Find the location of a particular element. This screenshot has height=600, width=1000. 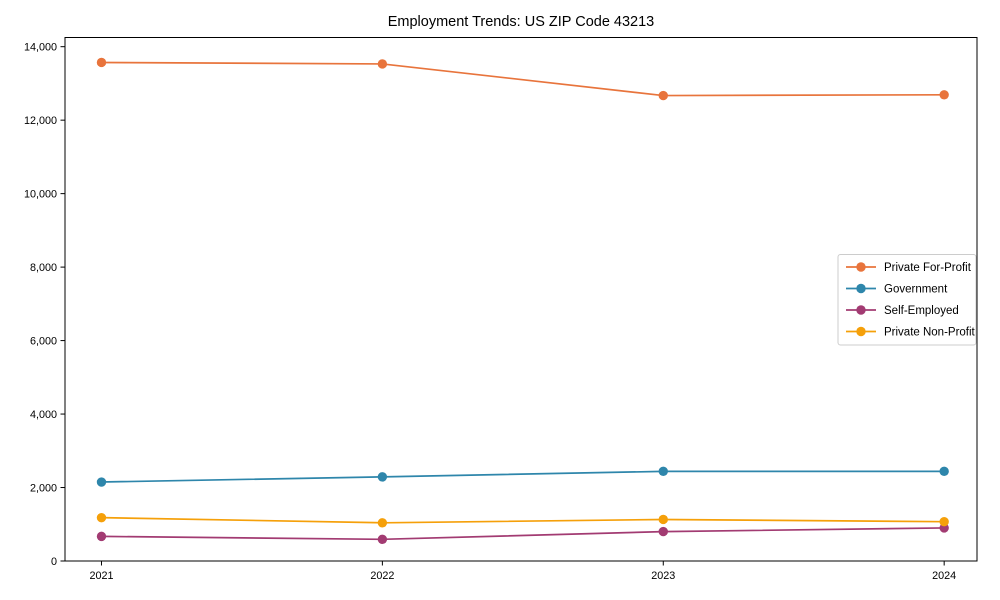

legend-label-private-non-profit: Private Non-Profit is located at coordinates (930, 333).